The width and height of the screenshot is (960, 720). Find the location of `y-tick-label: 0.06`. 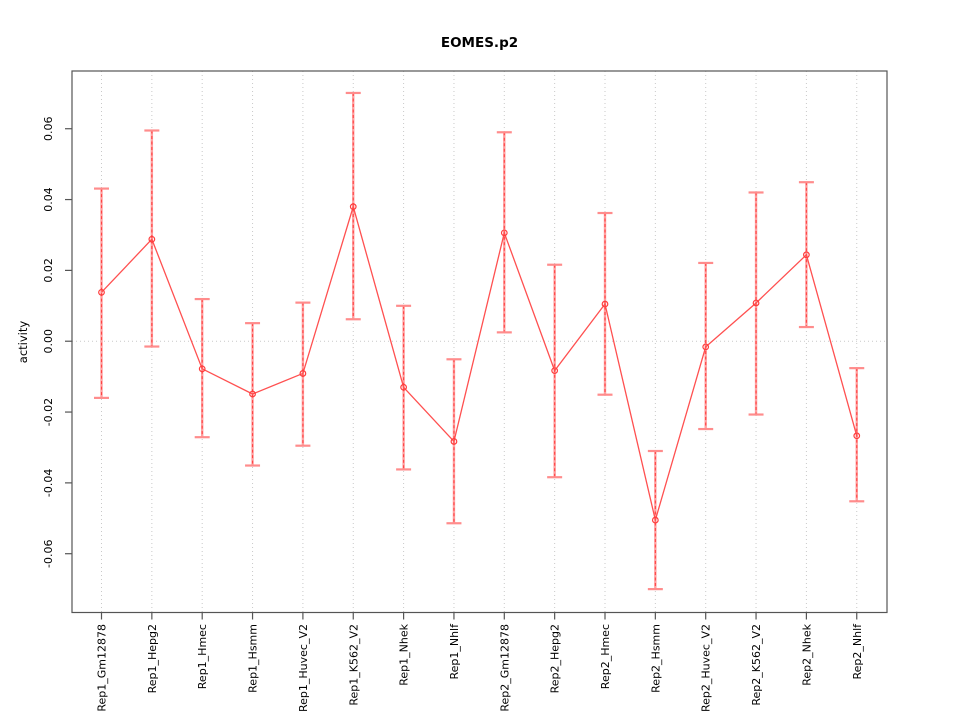

y-tick-label: 0.06 is located at coordinates (48, 128).